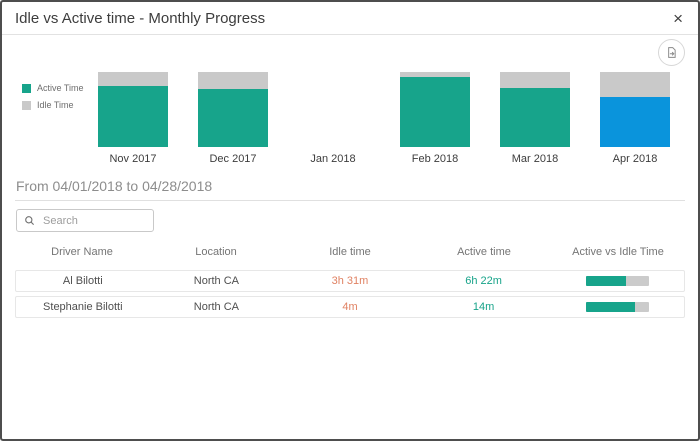 The height and width of the screenshot is (441, 700). I want to click on idle-time-cell: 4m, so click(350, 307).